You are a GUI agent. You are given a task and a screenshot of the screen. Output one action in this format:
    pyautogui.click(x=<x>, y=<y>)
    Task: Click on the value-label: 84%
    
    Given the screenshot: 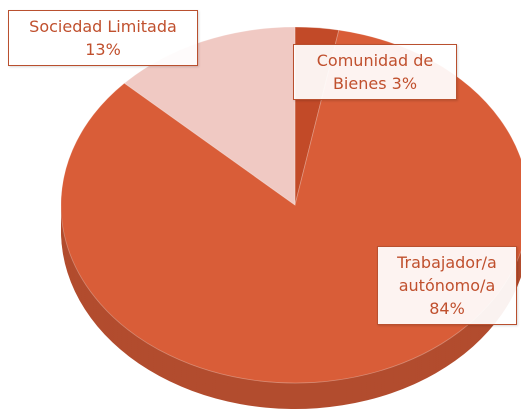 What is the action you would take?
    pyautogui.click(x=447, y=308)
    